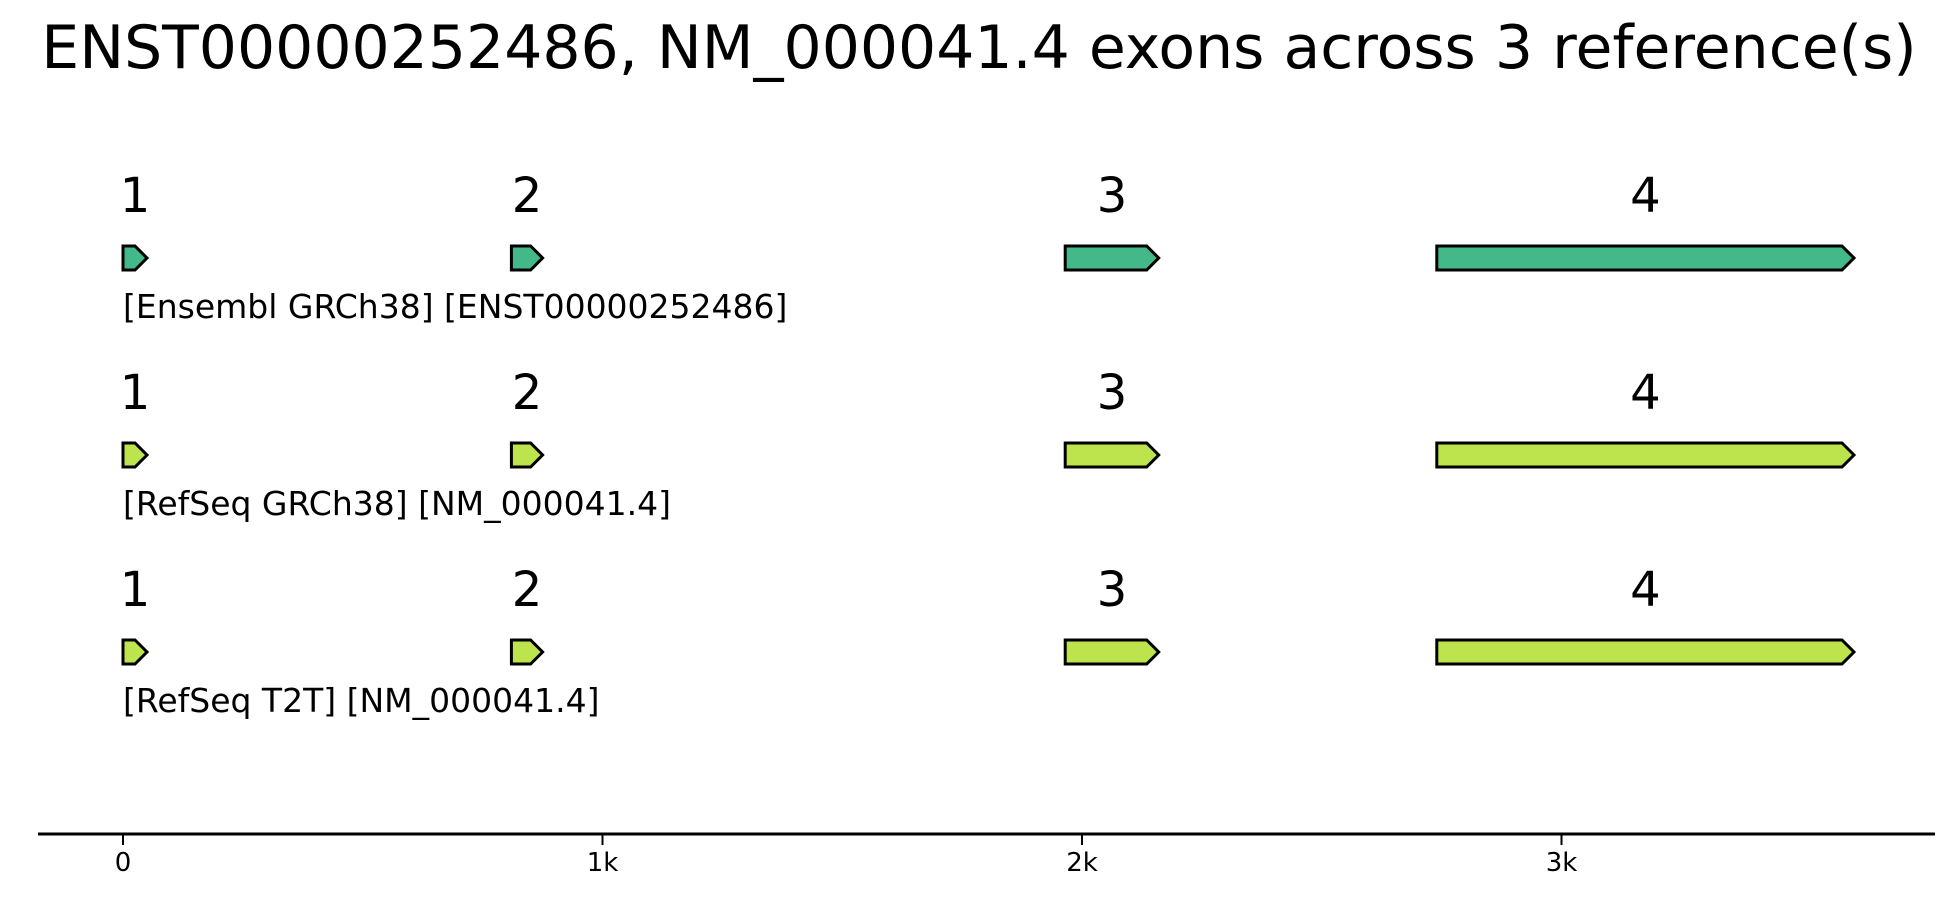 This screenshot has width=1950, height=900. Describe the element at coordinates (603, 863) in the screenshot. I see `tick-label: 1k` at that location.